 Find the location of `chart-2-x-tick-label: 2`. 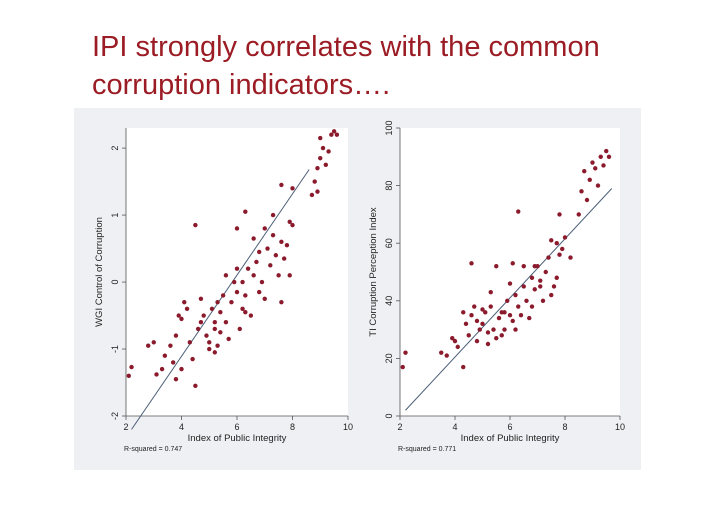

chart-2-x-tick-label: 2 is located at coordinates (399, 427).